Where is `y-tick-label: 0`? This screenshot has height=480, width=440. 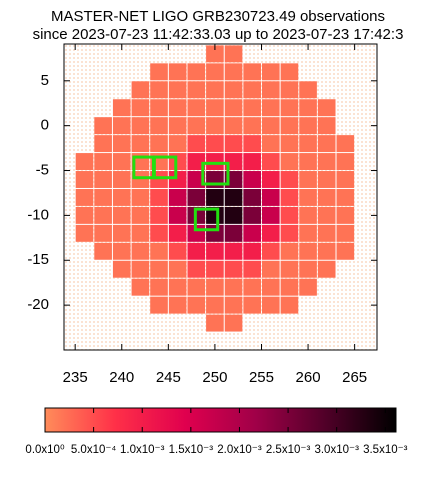
y-tick-label: 0 is located at coordinates (45, 125).